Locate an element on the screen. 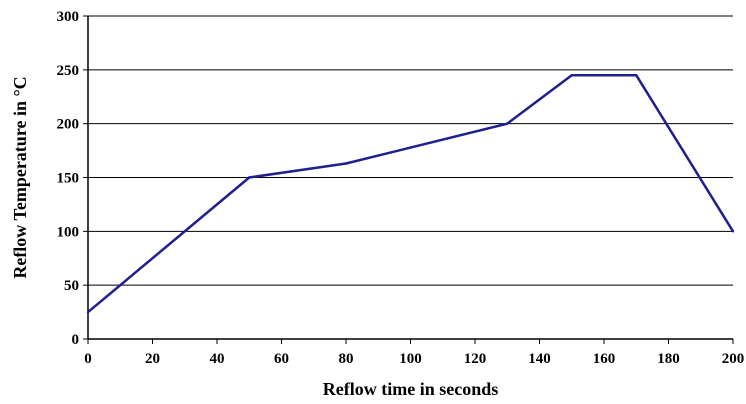 This screenshot has height=404, width=746. y-tick-label: 250 is located at coordinates (68, 71).